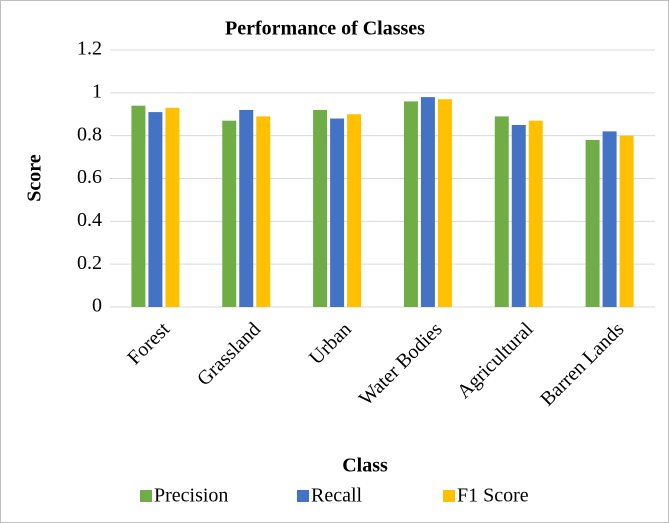  Describe the element at coordinates (89, 263) in the screenshot. I see `y-tick-label: 0.2` at that location.